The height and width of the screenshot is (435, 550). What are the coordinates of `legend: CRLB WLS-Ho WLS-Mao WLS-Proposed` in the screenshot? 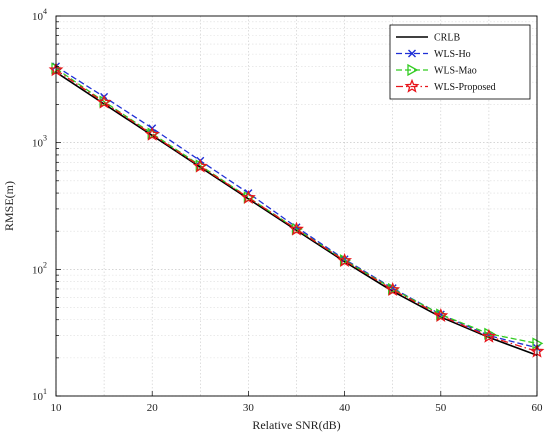 It's located at (460, 62).